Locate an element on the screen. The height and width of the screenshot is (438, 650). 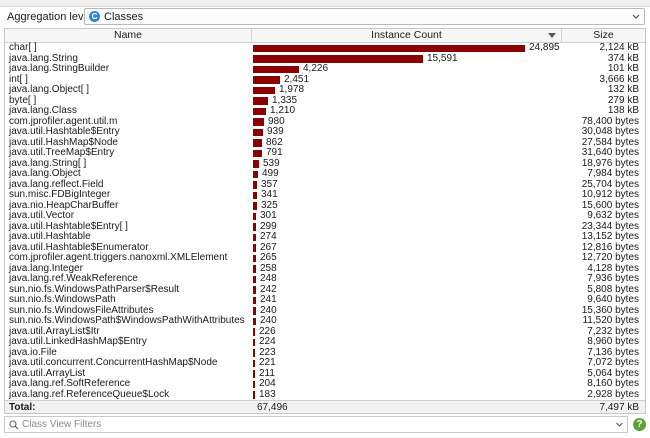
instance-size: 132 kB is located at coordinates (623, 89).